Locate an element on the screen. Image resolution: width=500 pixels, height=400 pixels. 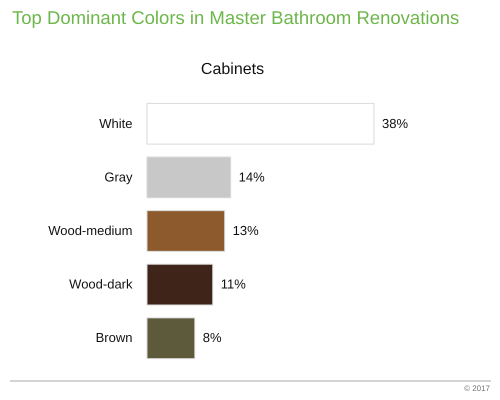
y-tick-label: Wood-dark is located at coordinates (101, 284).